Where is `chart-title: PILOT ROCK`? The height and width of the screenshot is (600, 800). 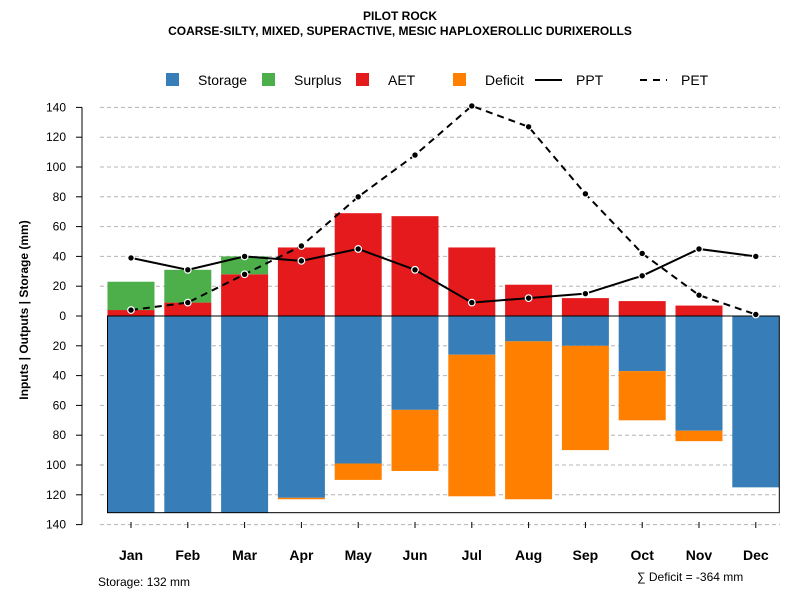 chart-title: PILOT ROCK is located at coordinates (400, 16).